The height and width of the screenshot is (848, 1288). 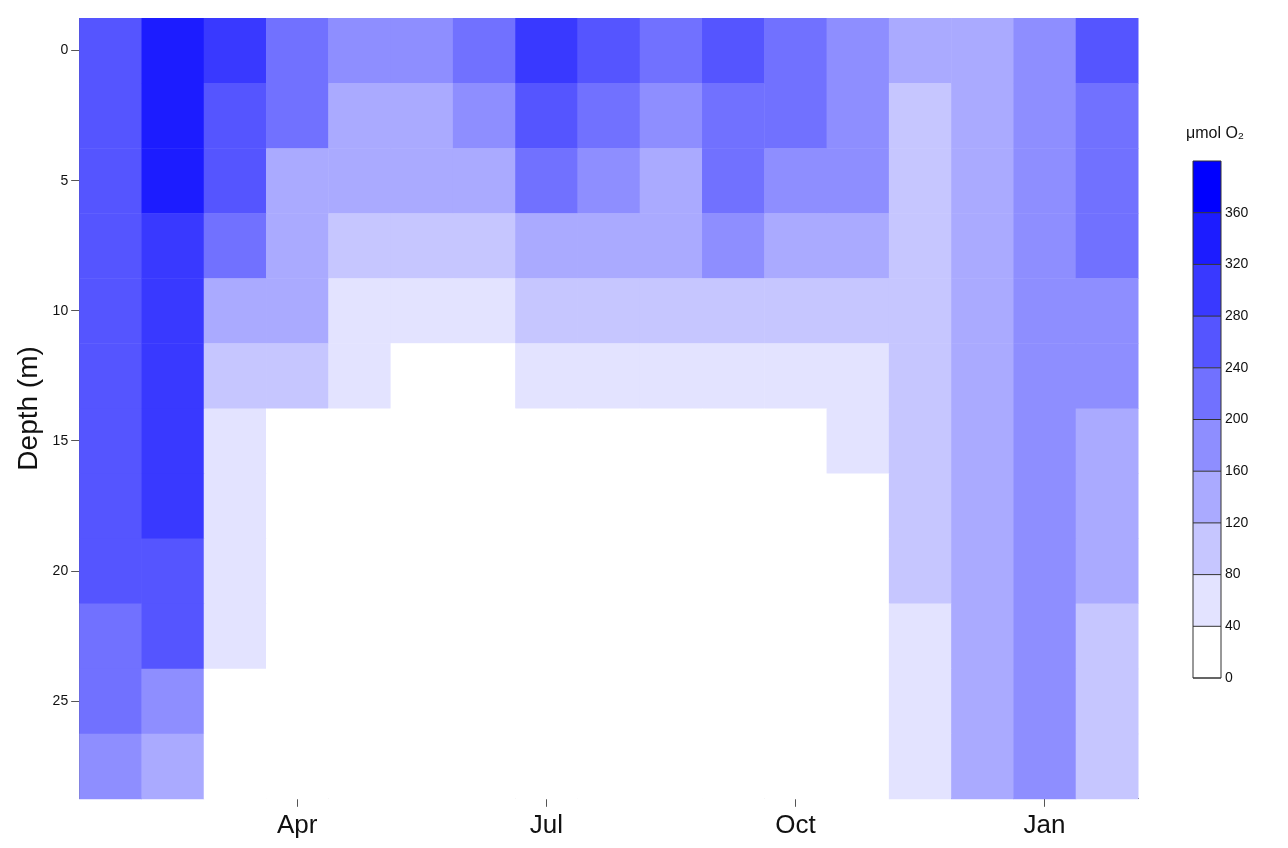 I want to click on color-bar-label: 80, so click(x=1233, y=573).